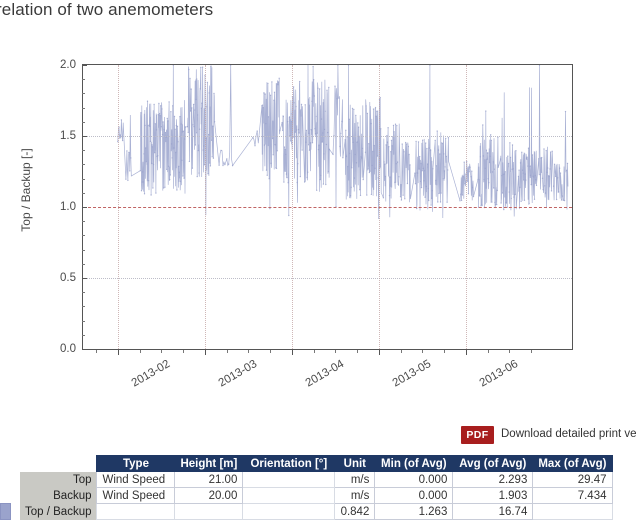  Describe the element at coordinates (493, 495) in the screenshot. I see `table-cell: 1.903` at that location.